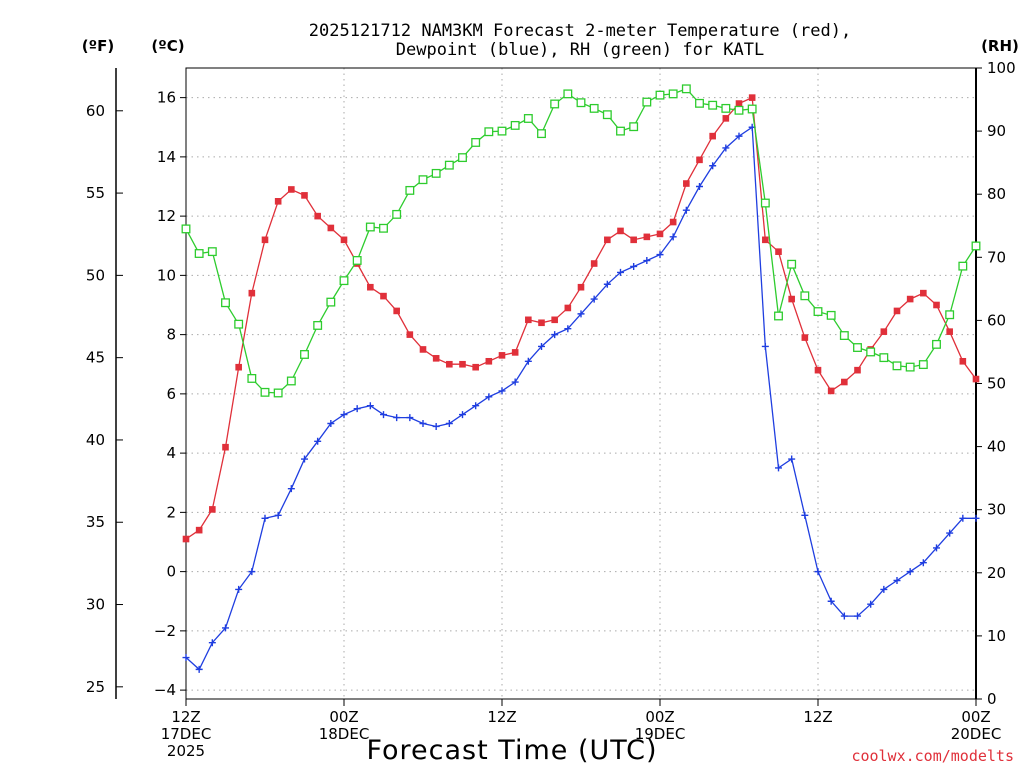 This screenshot has width=1024, height=768. Describe the element at coordinates (1001, 68) in the screenshot. I see `rh-tick-label: 100` at that location.